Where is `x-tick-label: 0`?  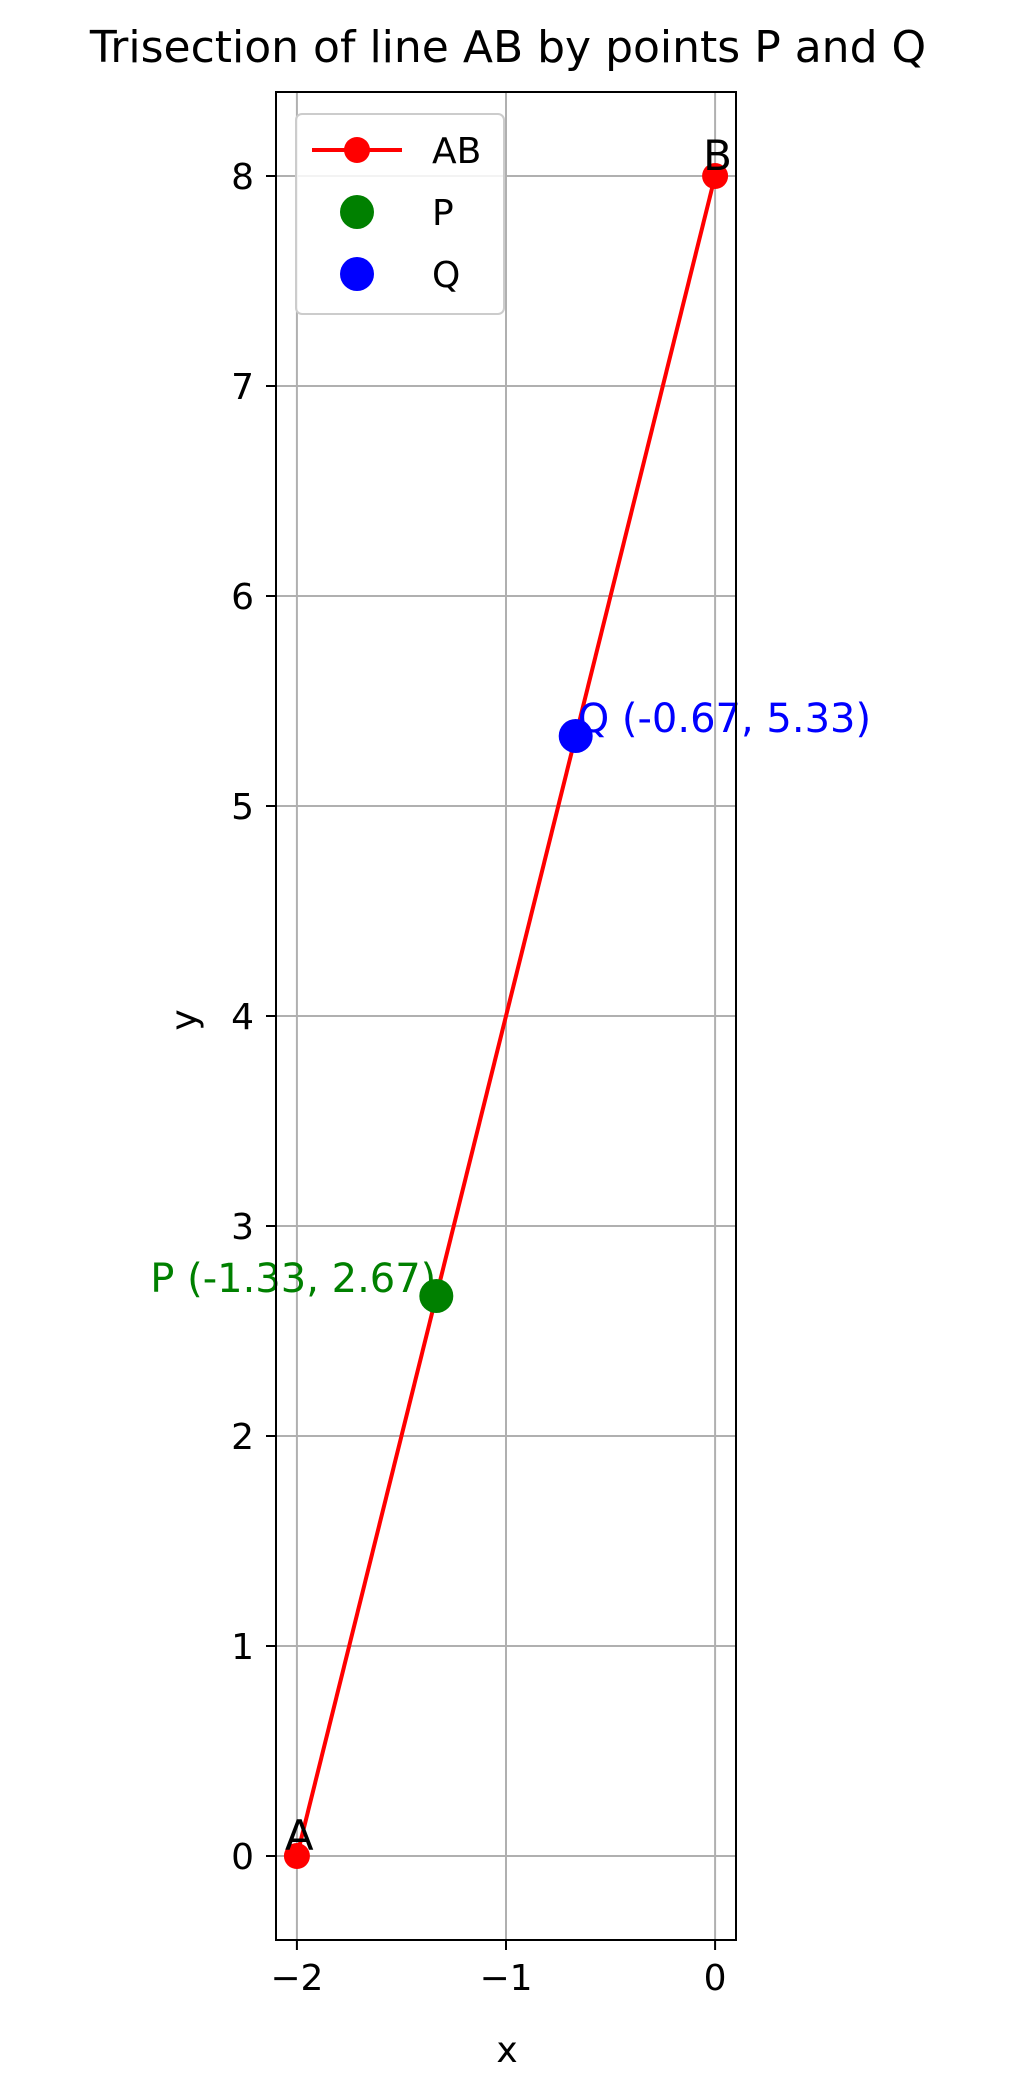 x-tick-label: 0 is located at coordinates (715, 1978).